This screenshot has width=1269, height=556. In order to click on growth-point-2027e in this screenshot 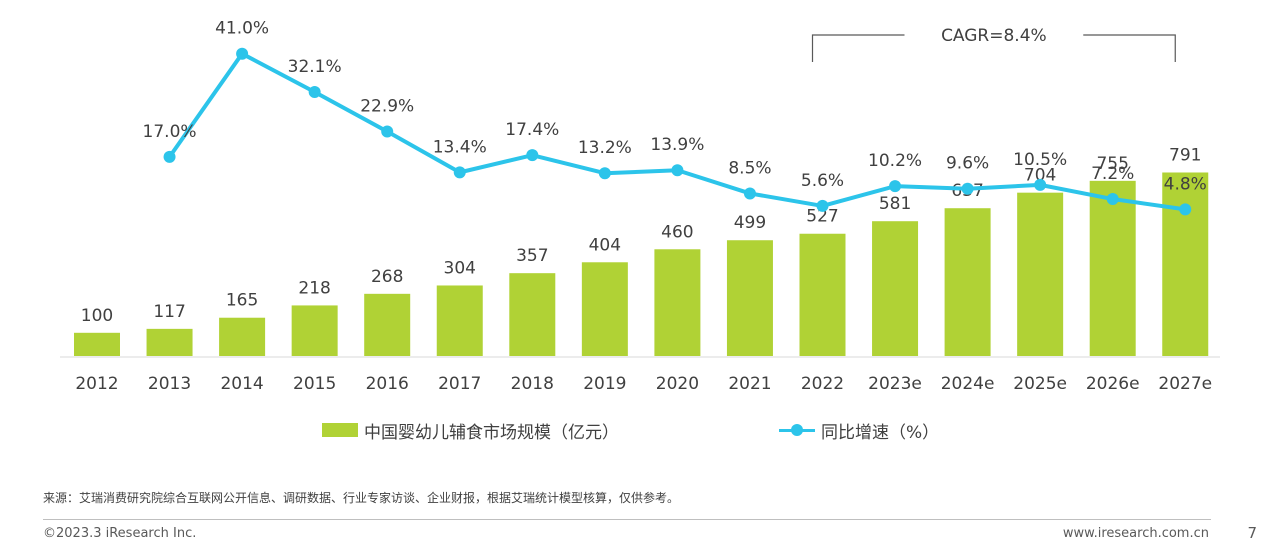, I will do `click(1185, 209)`.